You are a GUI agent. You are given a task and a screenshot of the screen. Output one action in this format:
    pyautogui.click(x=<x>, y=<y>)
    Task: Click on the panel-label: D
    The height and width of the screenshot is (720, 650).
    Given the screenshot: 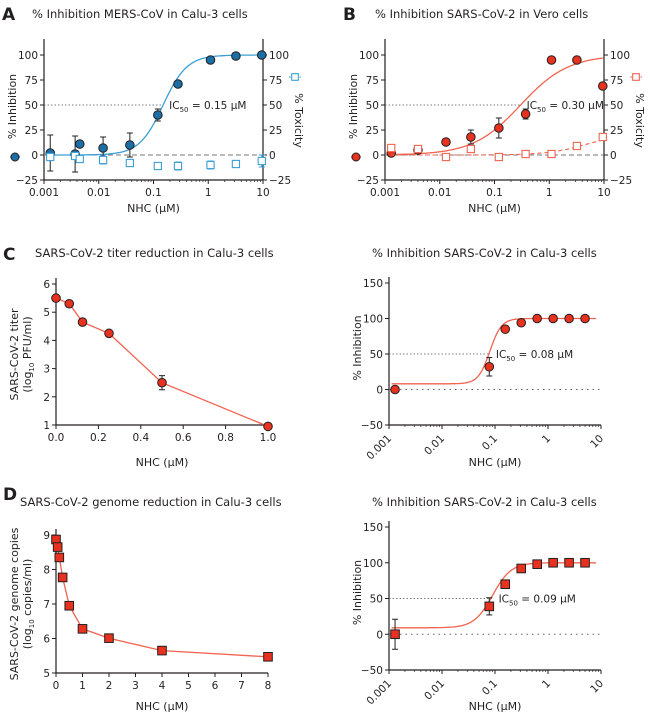 What is the action you would take?
    pyautogui.click(x=10, y=495)
    